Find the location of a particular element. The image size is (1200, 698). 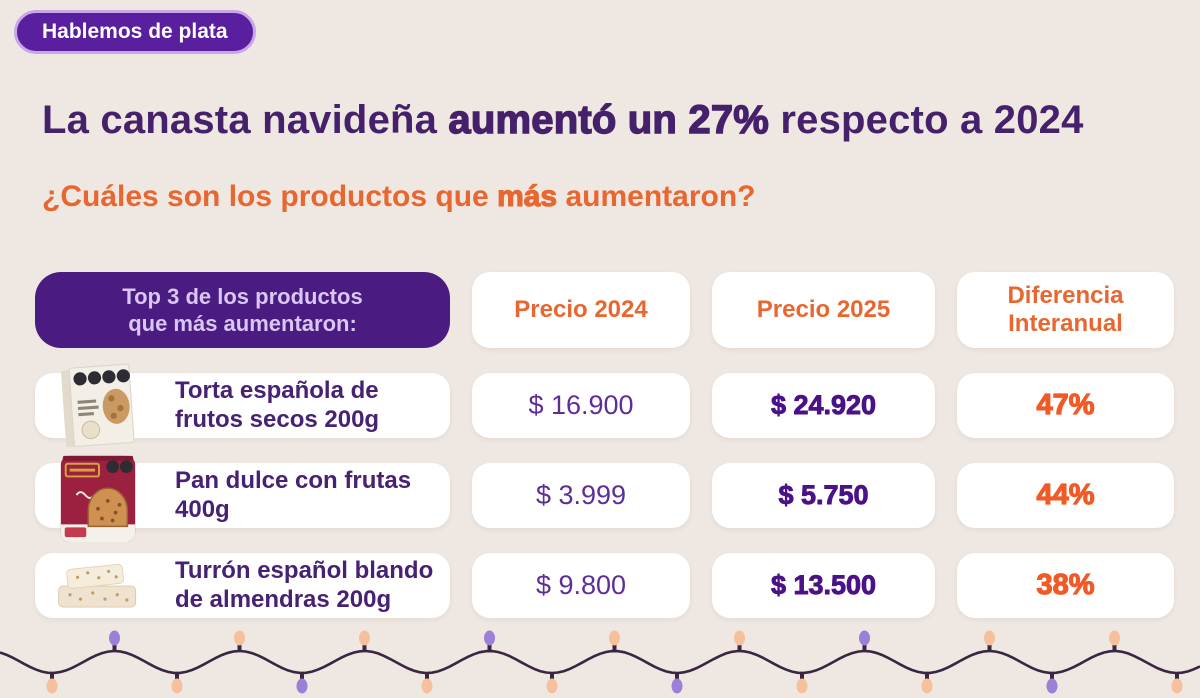

brand-badge-label: Hablemos de plata is located at coordinates (135, 31).